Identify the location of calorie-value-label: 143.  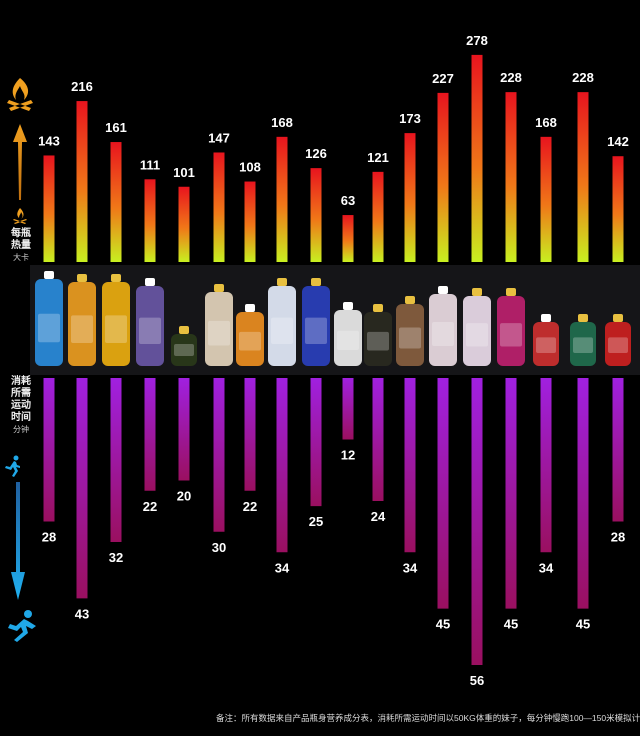
(49, 140).